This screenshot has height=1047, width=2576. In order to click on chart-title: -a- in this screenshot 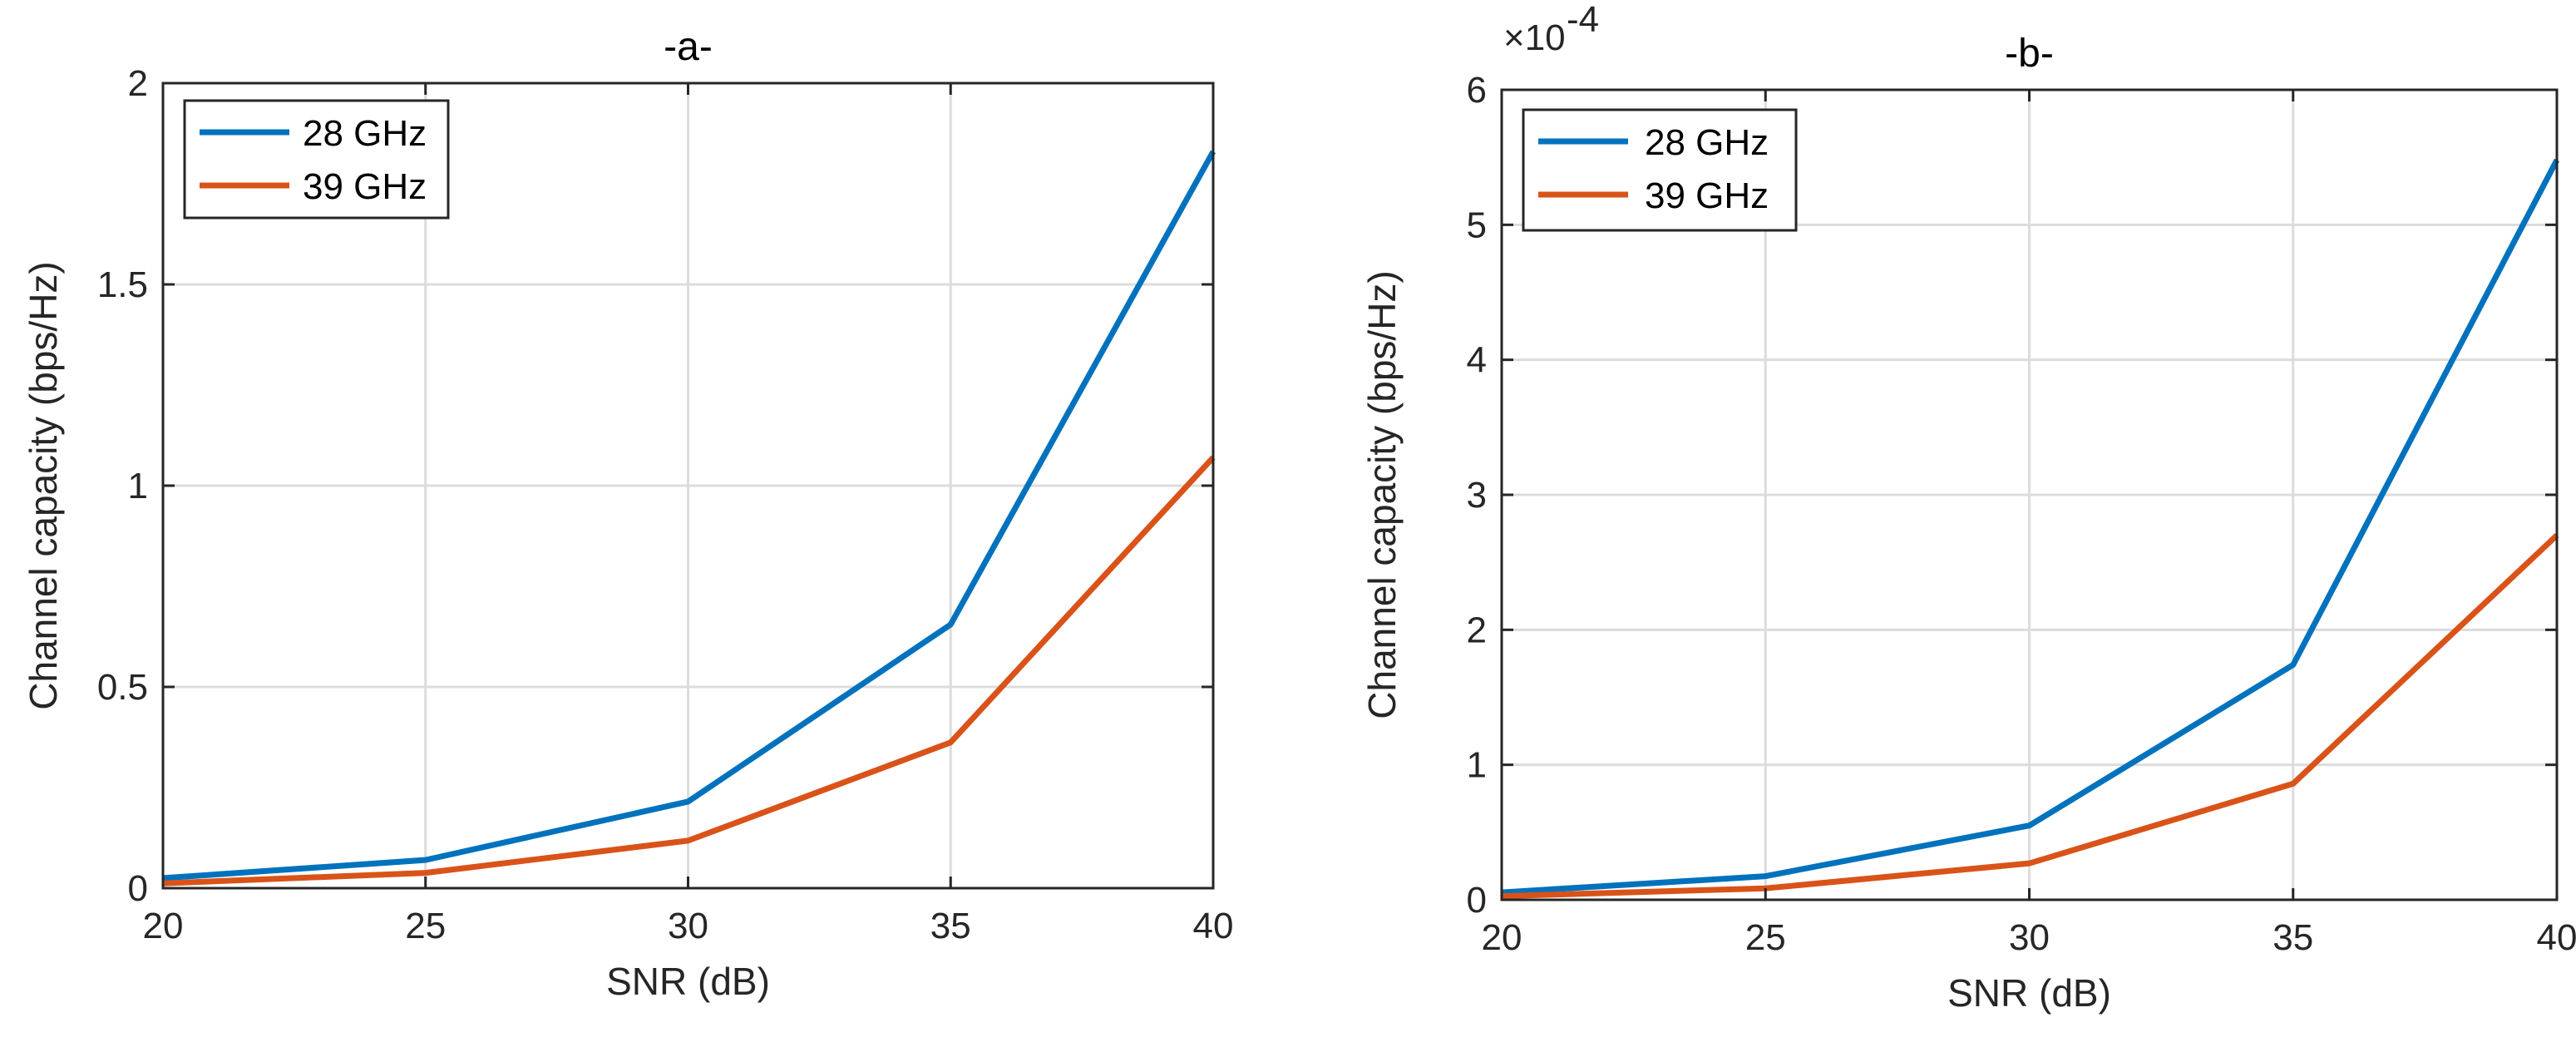, I will do `click(688, 47)`.